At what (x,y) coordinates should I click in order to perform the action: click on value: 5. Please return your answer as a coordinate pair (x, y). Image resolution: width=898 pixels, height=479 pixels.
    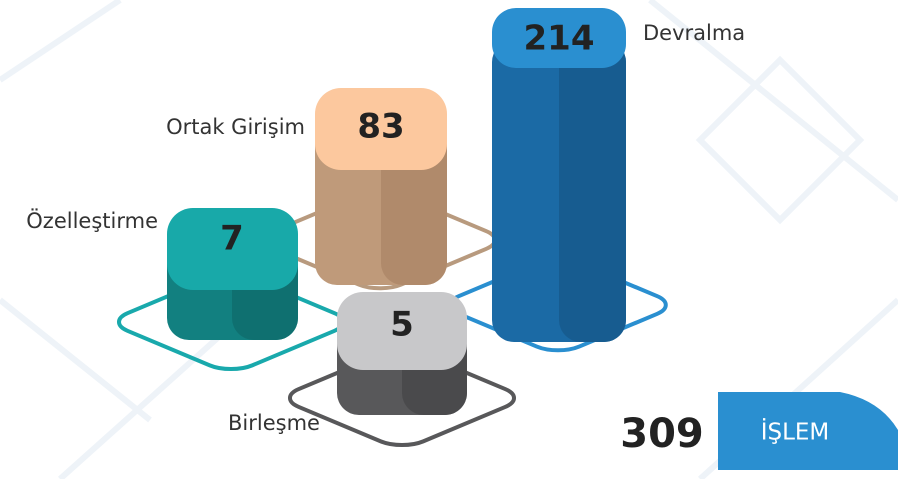
    Looking at the image, I should click on (402, 325).